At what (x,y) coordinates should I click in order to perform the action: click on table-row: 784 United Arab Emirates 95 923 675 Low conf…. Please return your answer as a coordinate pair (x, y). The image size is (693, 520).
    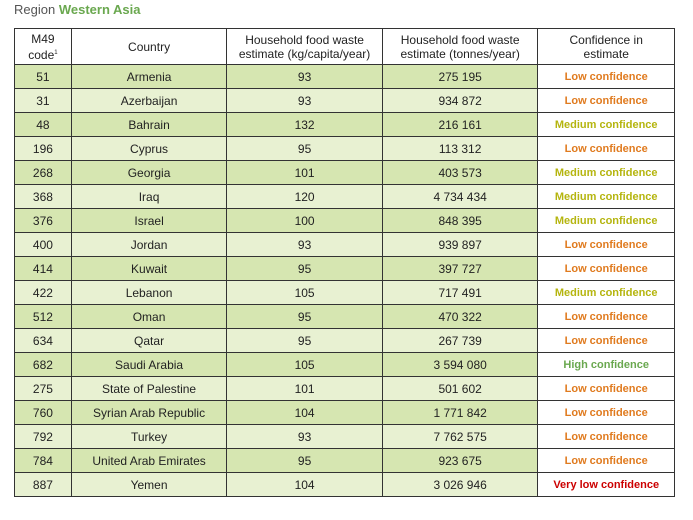
    Looking at the image, I should click on (344, 460).